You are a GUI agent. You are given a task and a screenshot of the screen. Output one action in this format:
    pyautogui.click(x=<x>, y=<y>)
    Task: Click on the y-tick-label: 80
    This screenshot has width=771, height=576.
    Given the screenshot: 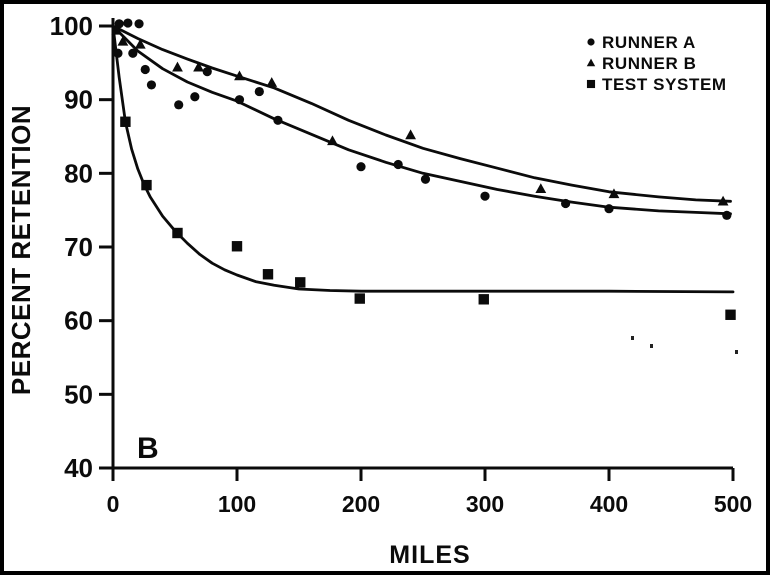 What is the action you would take?
    pyautogui.click(x=78, y=173)
    